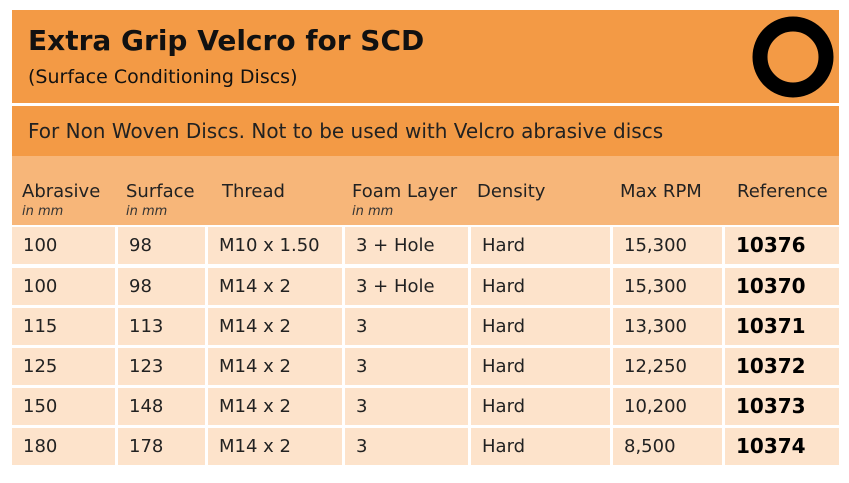 This screenshot has width=849, height=483. I want to click on table-cell: 12,250, so click(667, 366).